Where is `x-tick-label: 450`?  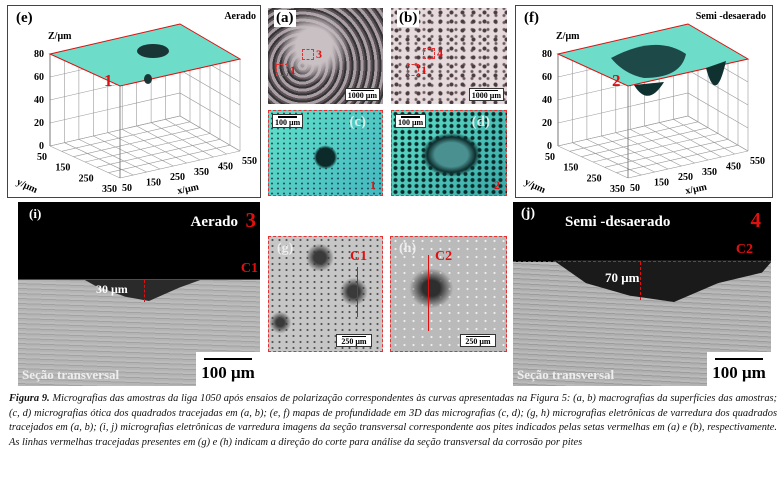
x-tick-label: 450 is located at coordinates (225, 166).